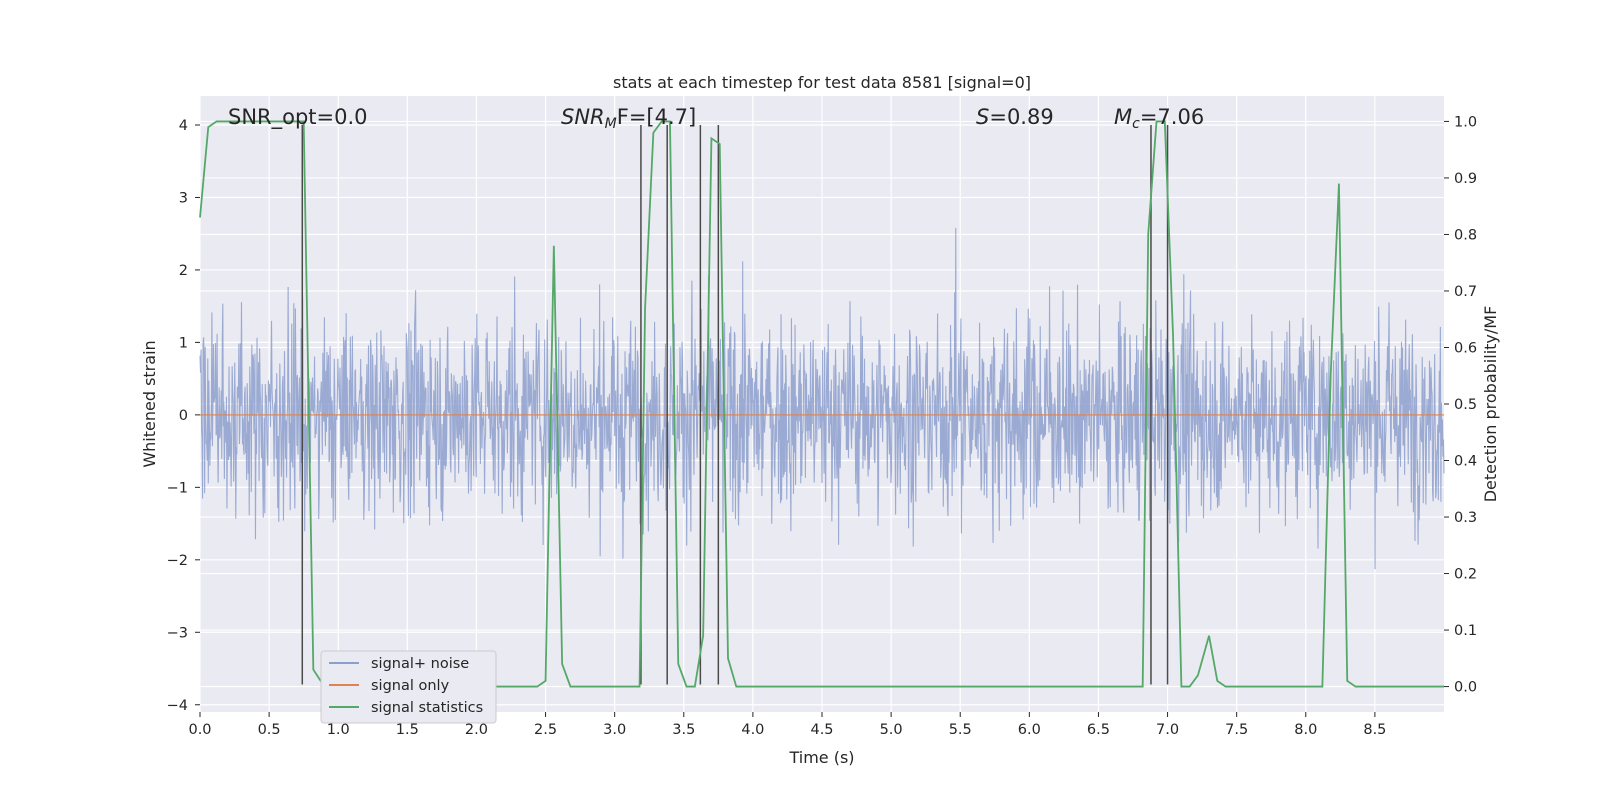 This screenshot has height=800, width=1600. I want to click on annotation-mc: Mc=7.06, so click(1159, 118).